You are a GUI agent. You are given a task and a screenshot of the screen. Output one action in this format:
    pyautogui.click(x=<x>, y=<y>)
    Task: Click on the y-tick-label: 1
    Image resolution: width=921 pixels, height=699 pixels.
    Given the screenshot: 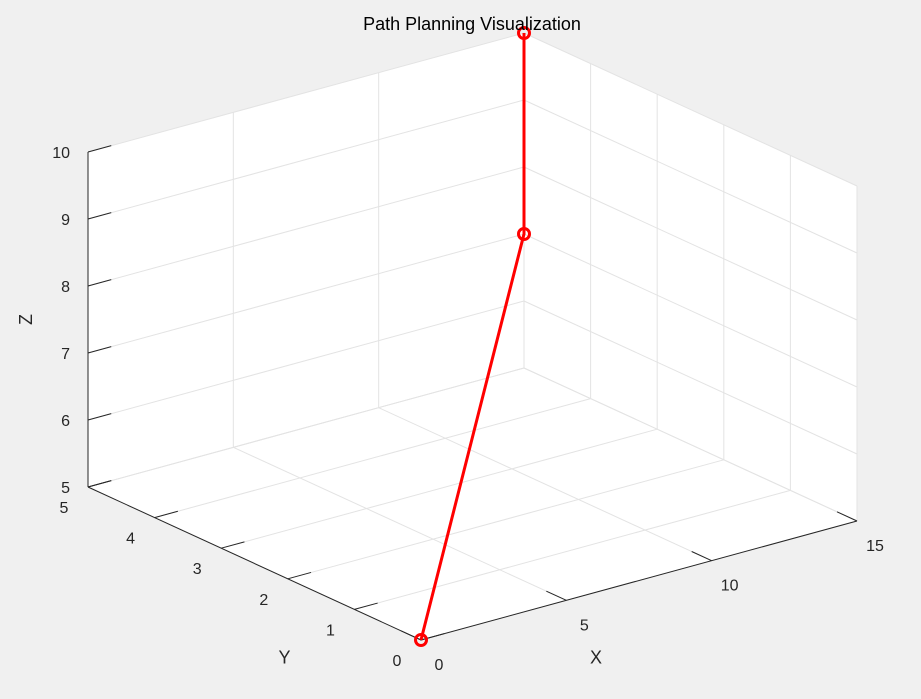 What is the action you would take?
    pyautogui.click(x=330, y=630)
    